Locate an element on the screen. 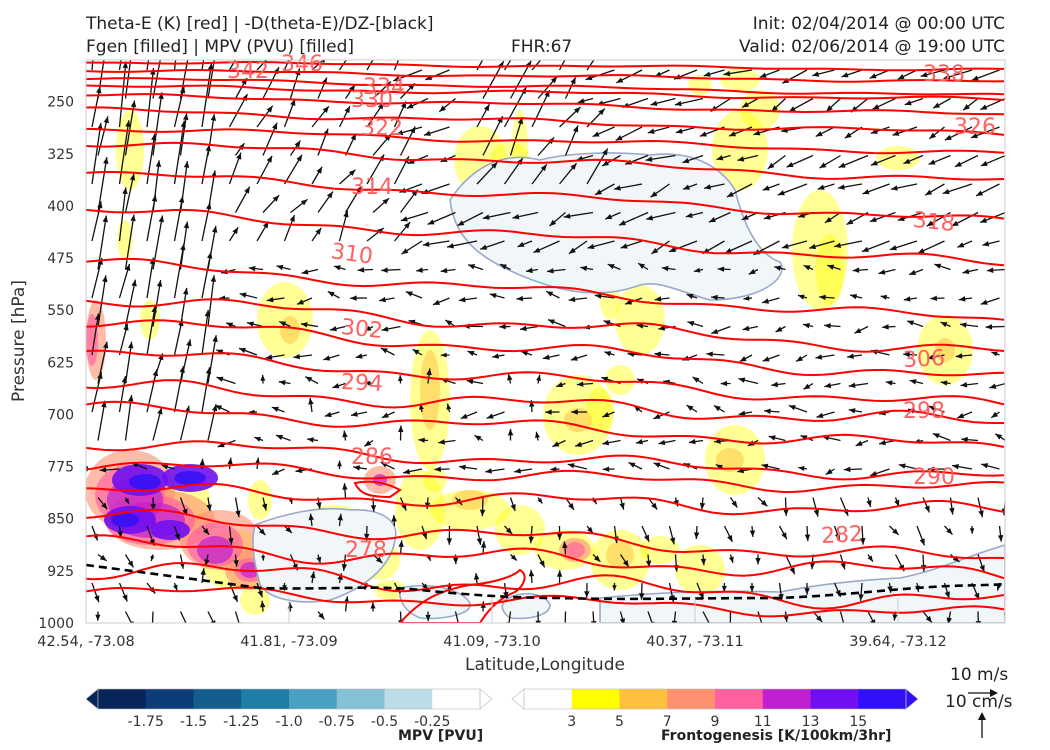 The image size is (1050, 750). mpv-colorbar-outline is located at coordinates (289, 699).